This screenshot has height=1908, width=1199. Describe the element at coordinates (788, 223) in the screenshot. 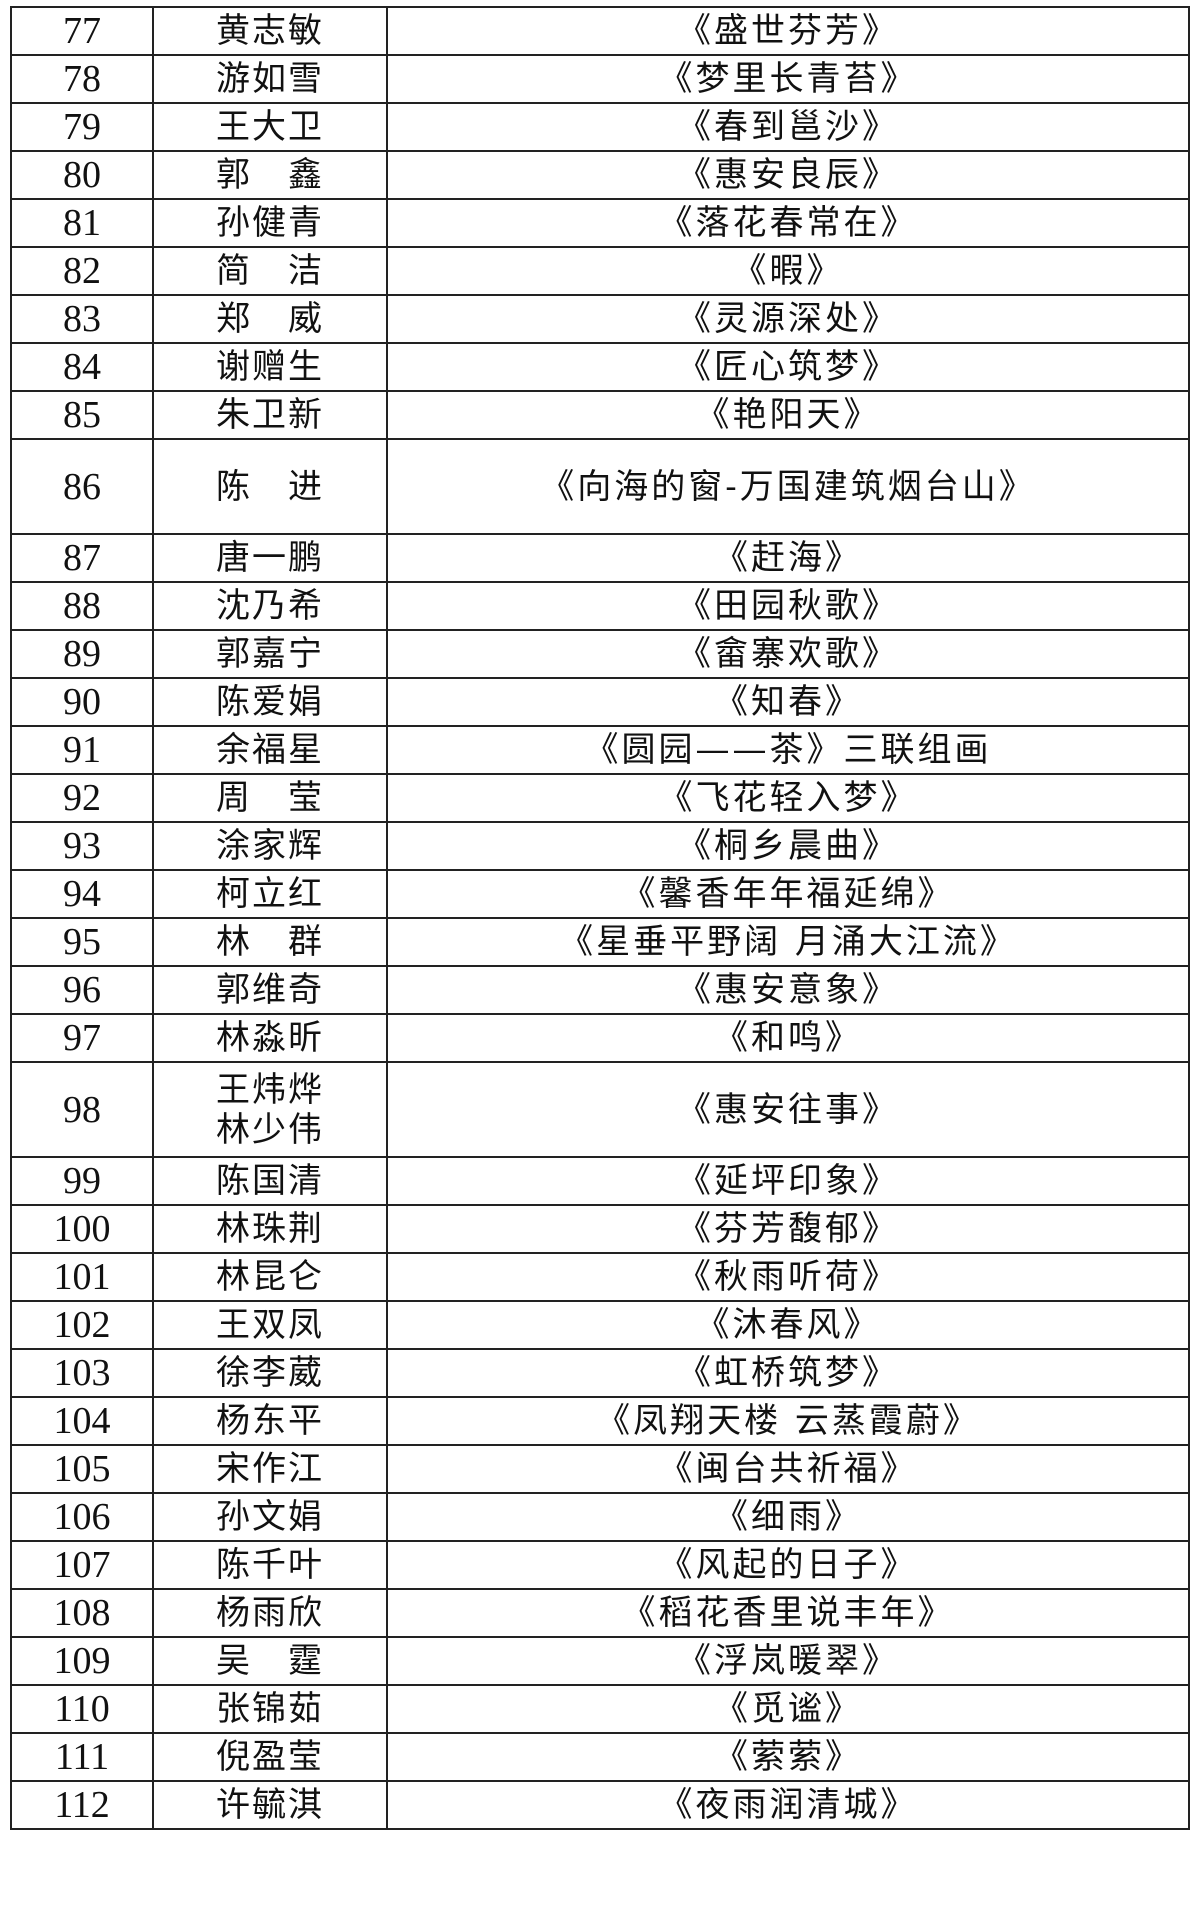

I see `work-title: 《落花春常在》` at that location.